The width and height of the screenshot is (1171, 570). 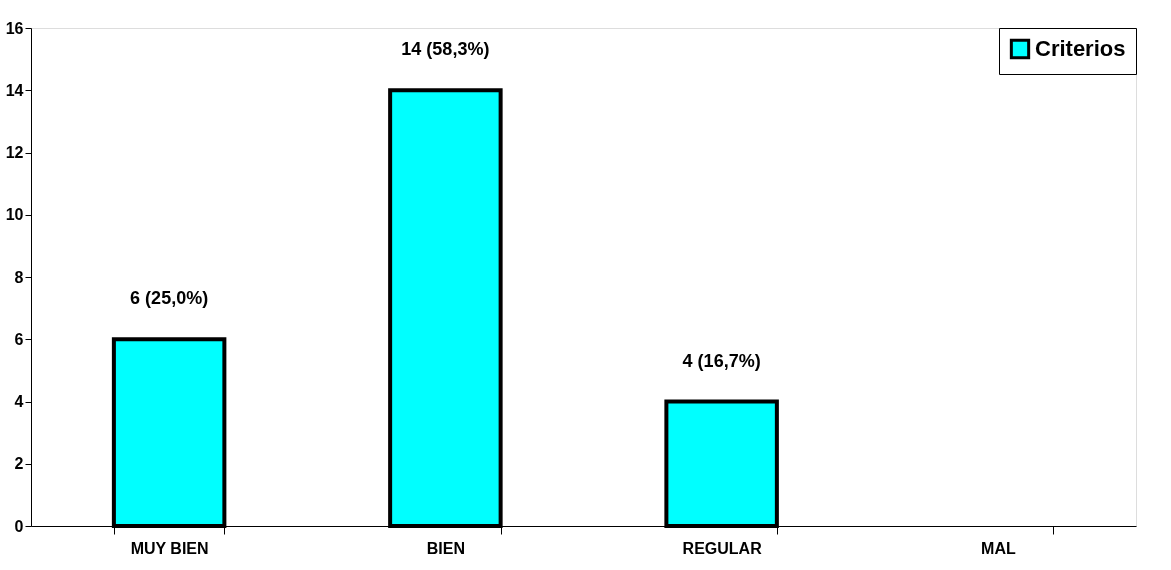 I want to click on y-tick-label: 8, so click(x=19, y=277).